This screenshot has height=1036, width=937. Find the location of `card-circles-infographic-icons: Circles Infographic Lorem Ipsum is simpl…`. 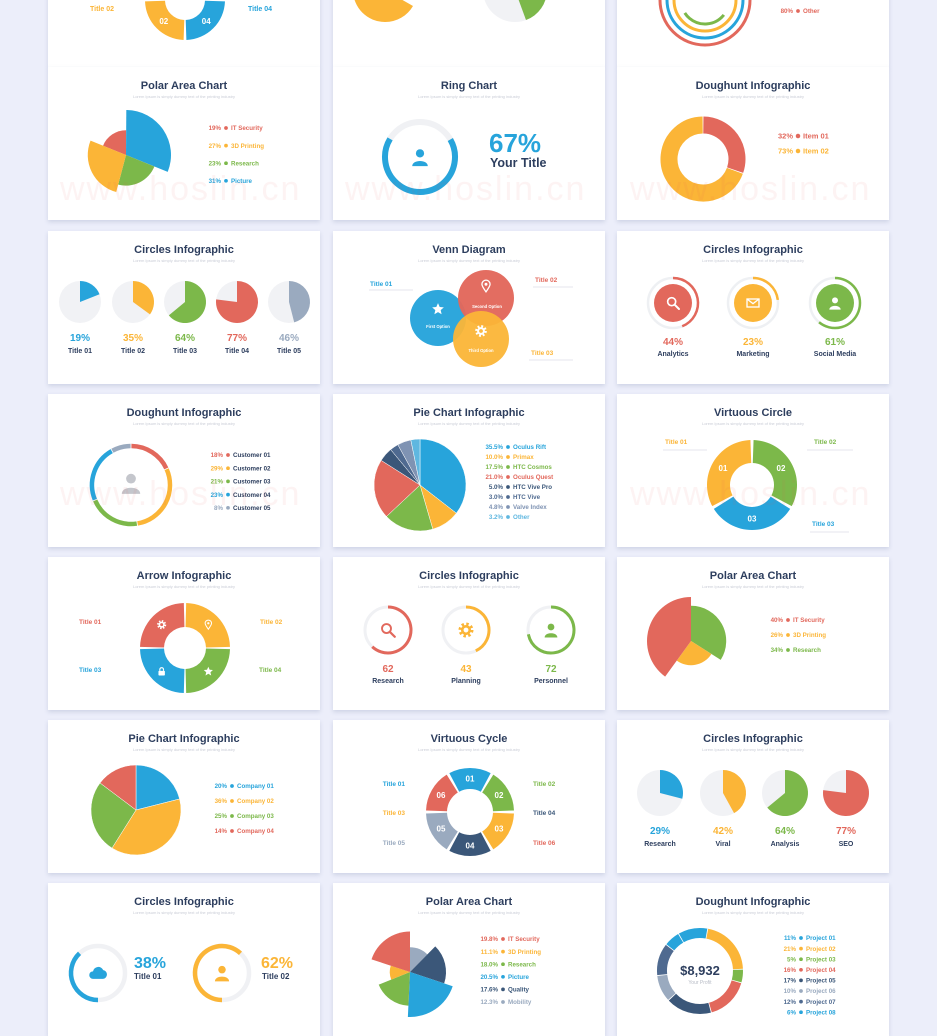

card-circles-infographic-icons: Circles Infographic Lorem Ipsum is simpl… is located at coordinates (753, 307).